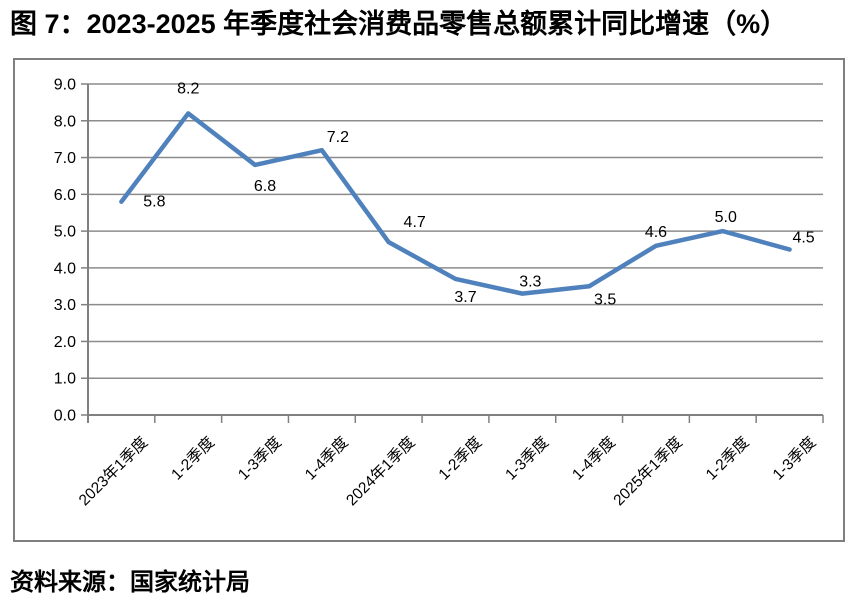 The height and width of the screenshot is (614, 867). I want to click on y-axis-tick-label: 7.0, so click(65, 158).